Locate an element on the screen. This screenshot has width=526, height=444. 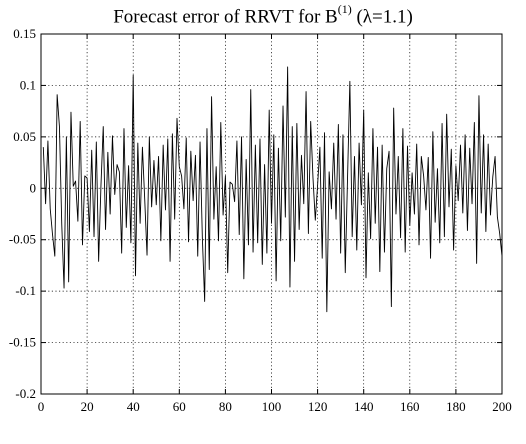
x-tick-labels: 0 20 40 60 80 100 120 140 160 180 200 is located at coordinates (275, 406).